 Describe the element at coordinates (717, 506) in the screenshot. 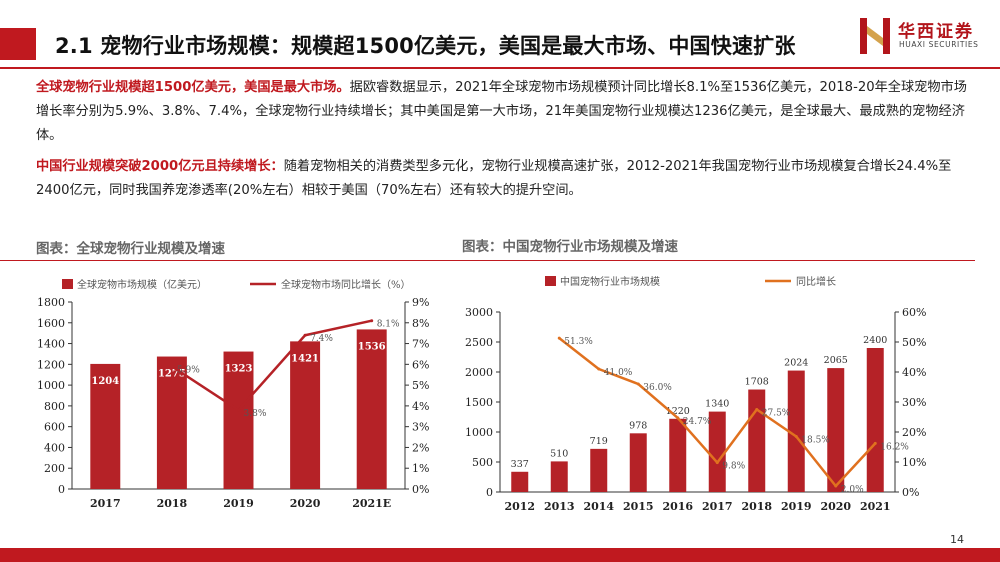

I see `china-x-tick-label: 2017` at that location.